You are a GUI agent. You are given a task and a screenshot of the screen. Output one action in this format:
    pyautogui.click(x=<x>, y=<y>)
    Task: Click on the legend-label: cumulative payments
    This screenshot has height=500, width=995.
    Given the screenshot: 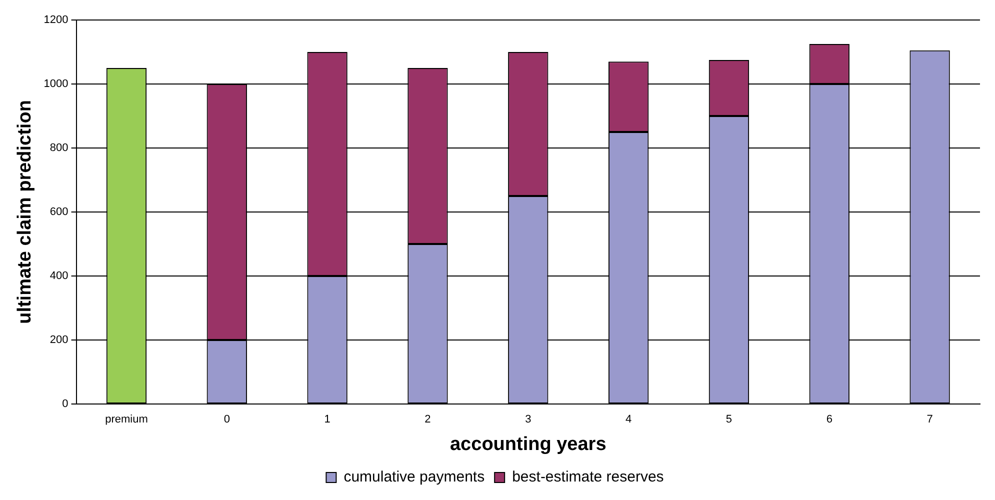 What is the action you would take?
    pyautogui.click(x=414, y=477)
    